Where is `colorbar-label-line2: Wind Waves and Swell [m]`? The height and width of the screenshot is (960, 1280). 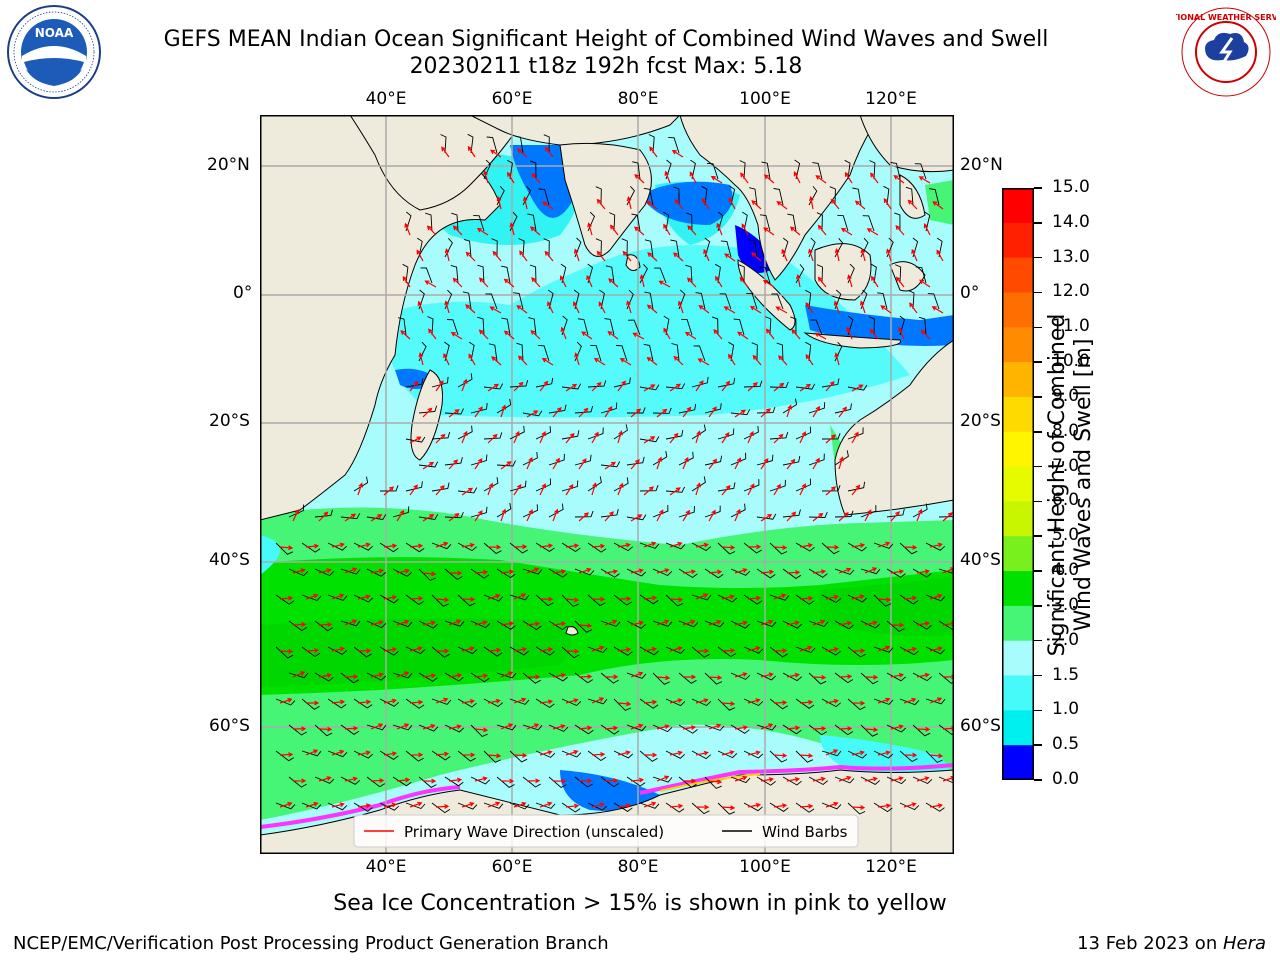 colorbar-label-line2: Wind Waves and Swell [m] is located at coordinates (1083, 485).